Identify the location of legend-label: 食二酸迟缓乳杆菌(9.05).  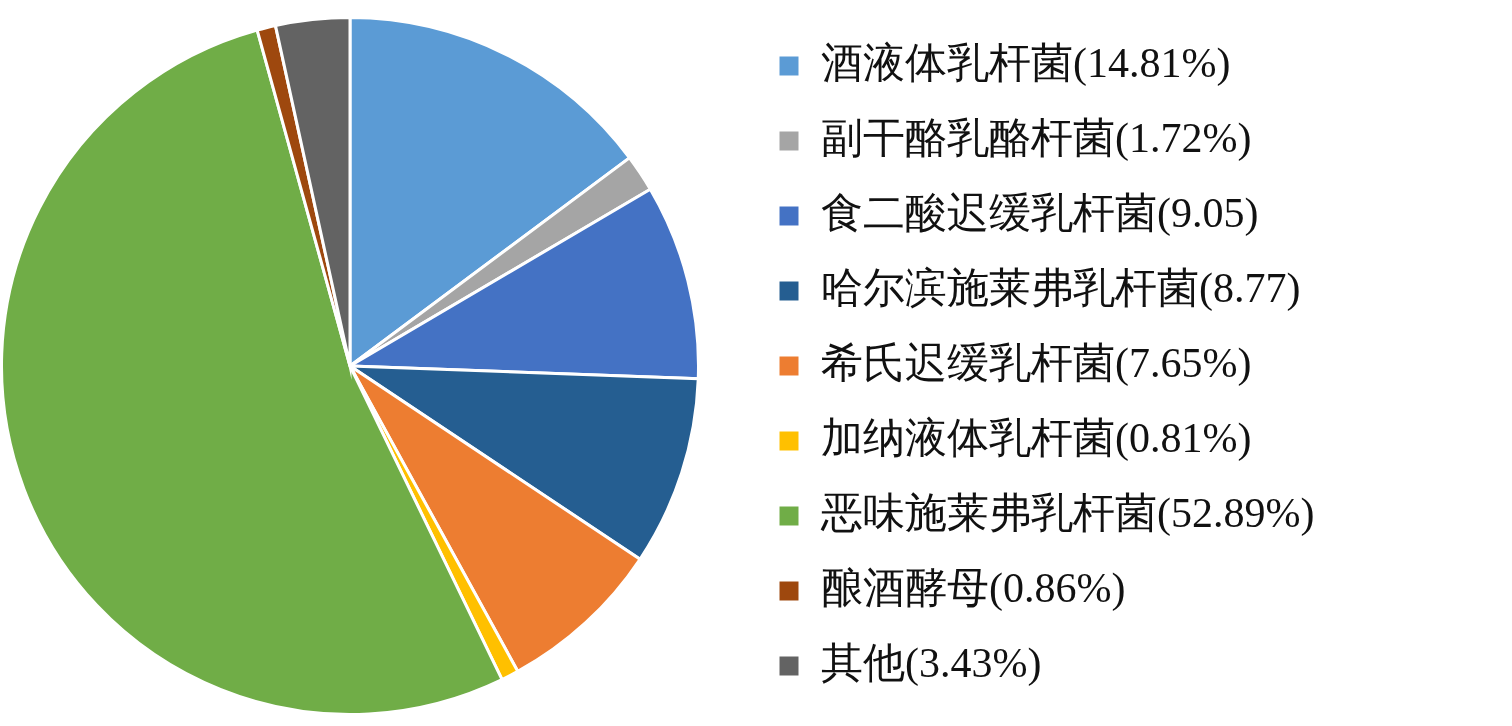
(1040, 214).